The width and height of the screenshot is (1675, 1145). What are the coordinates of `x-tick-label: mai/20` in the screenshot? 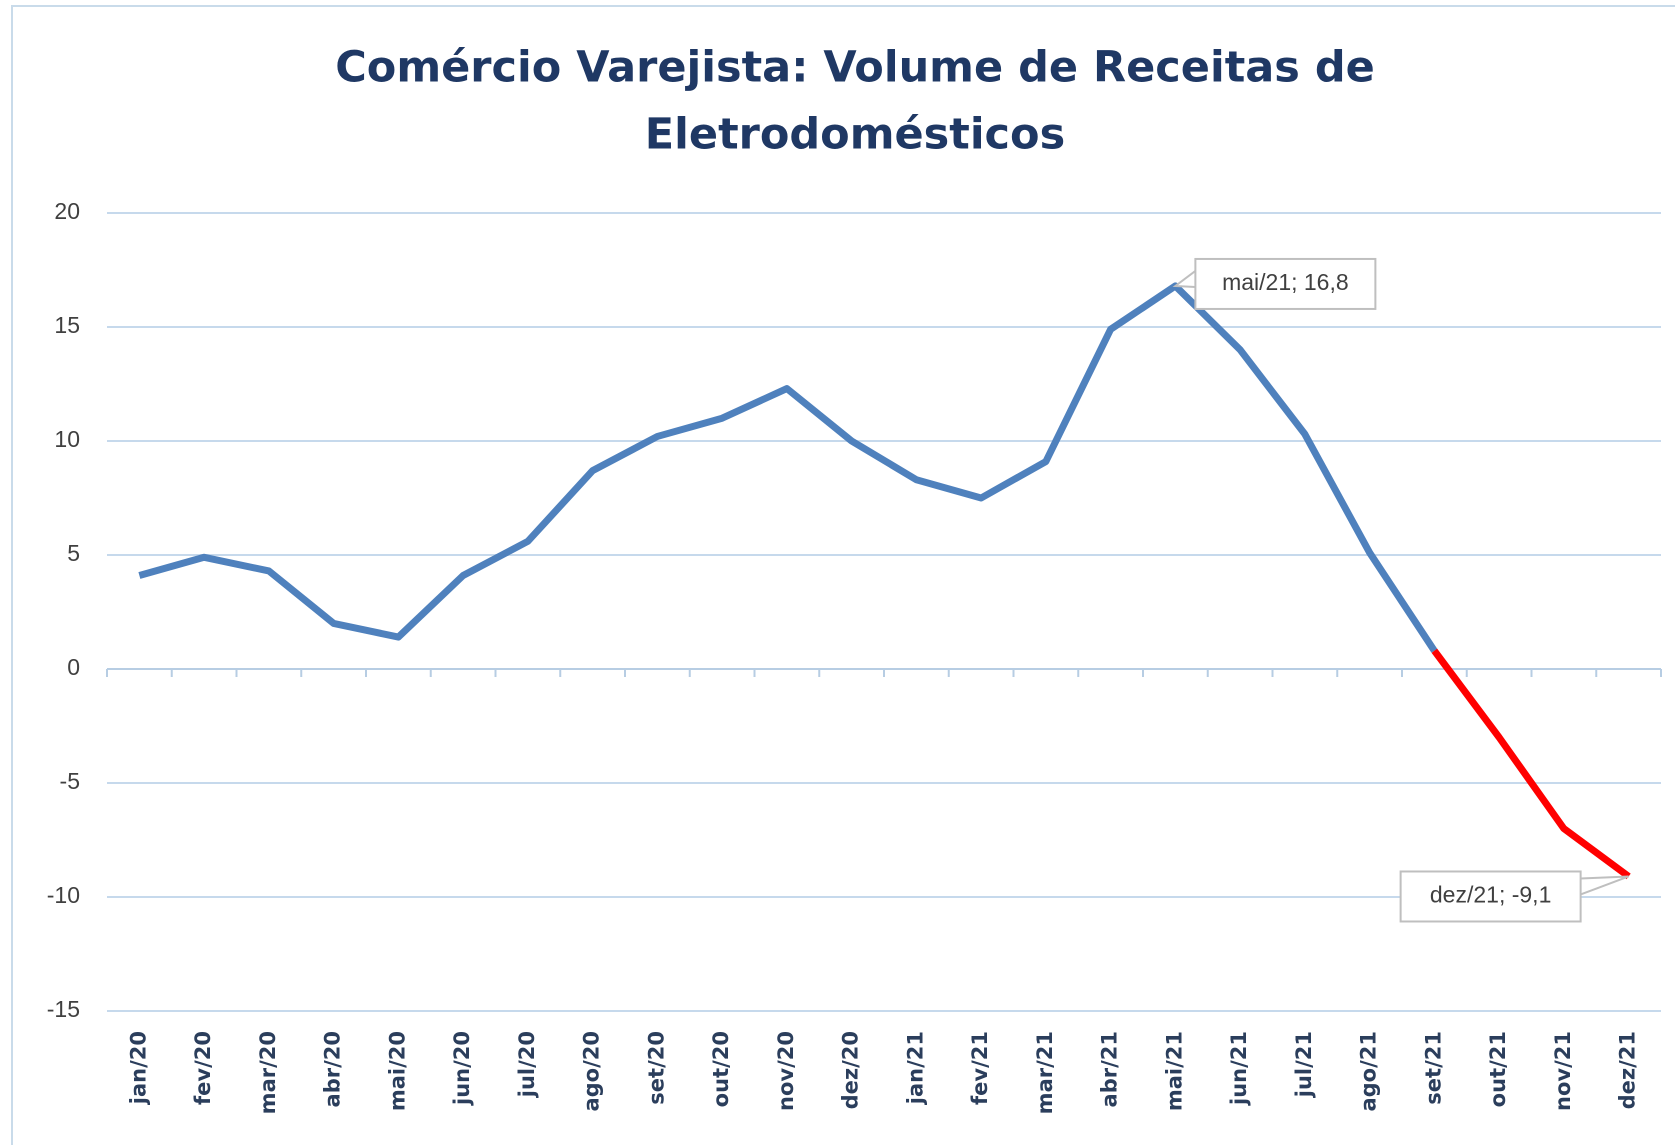 It's located at (397, 1071).